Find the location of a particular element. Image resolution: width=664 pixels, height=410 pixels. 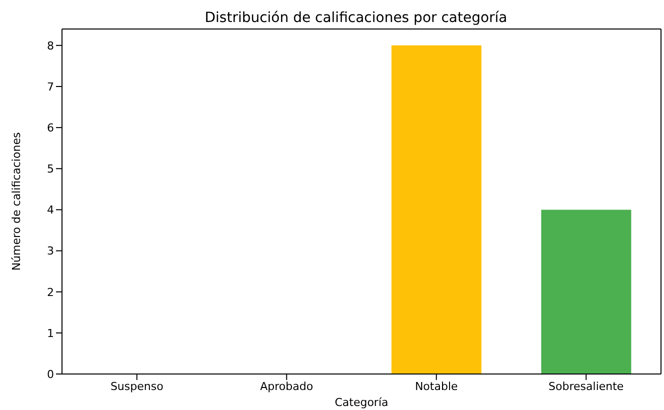

y-tick-label: 5 is located at coordinates (50, 169).